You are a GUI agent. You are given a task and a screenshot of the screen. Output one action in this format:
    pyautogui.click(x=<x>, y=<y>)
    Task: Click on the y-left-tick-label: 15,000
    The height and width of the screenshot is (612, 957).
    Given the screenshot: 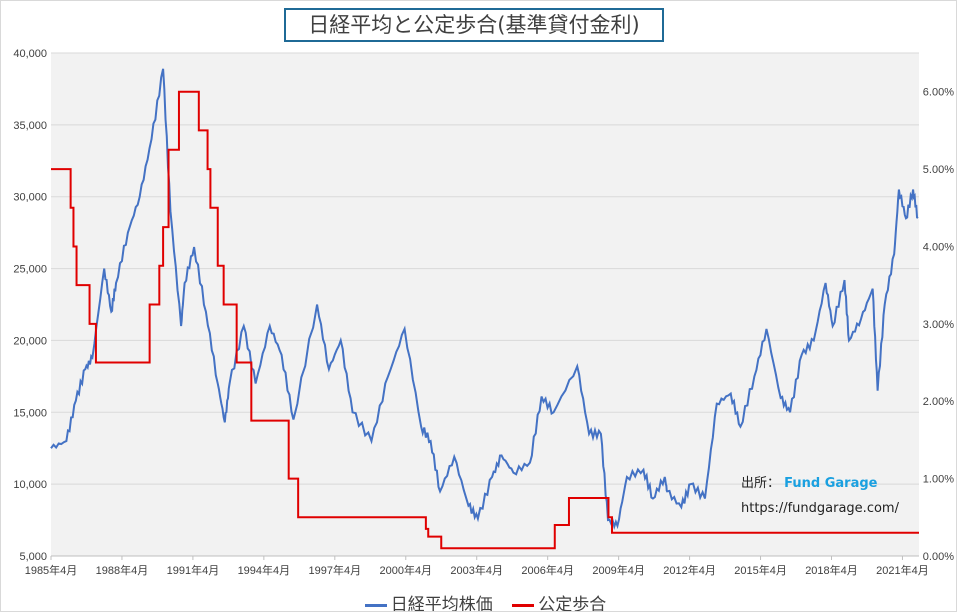 What is the action you would take?
    pyautogui.click(x=30, y=413)
    